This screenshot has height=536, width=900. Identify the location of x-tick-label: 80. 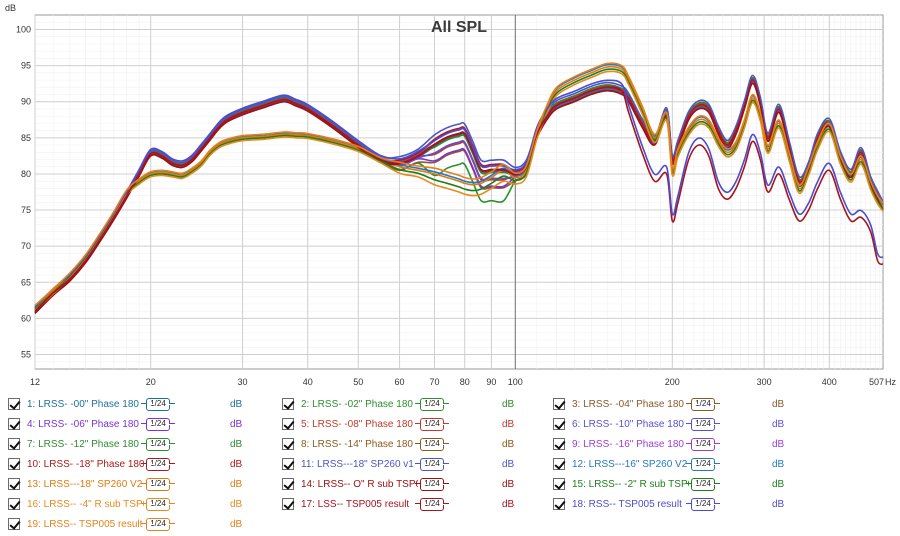
(465, 382).